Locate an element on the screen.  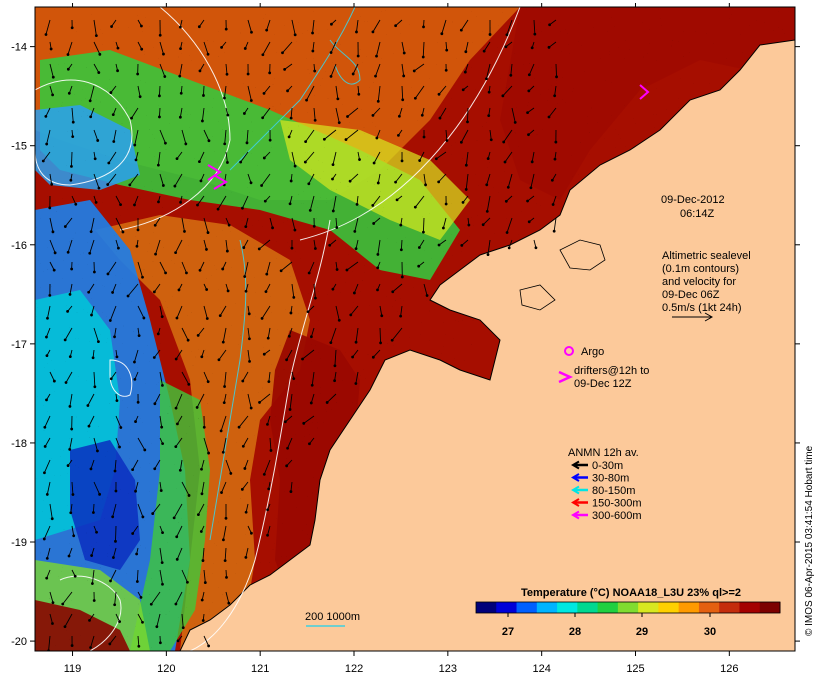
lat-tick-label: -18 is located at coordinates (19, 444).